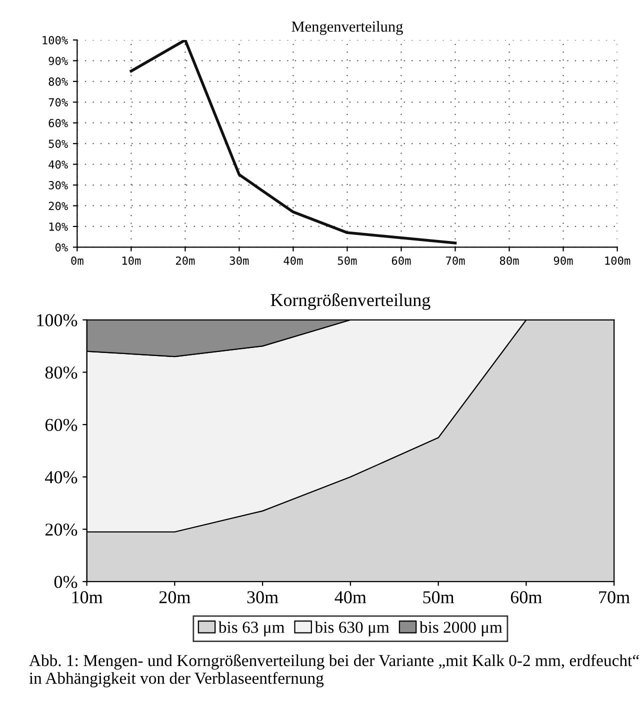 This screenshot has height=727, width=643. I want to click on y-tick-label: 70%, so click(58, 102).